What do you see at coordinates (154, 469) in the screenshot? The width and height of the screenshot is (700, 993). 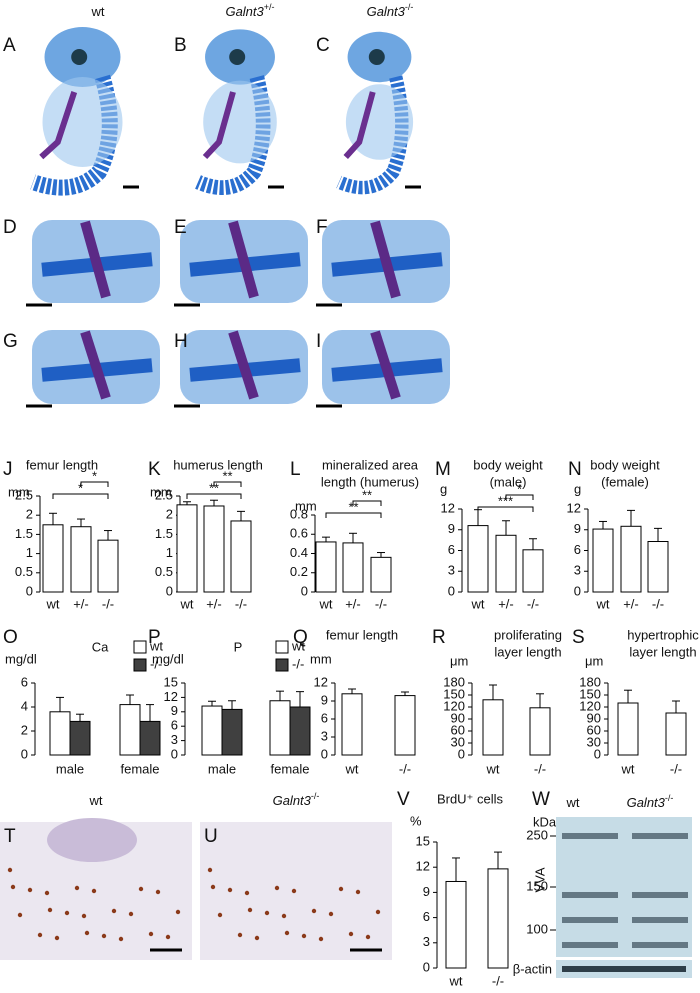 I see `panel-letter: K` at bounding box center [154, 469].